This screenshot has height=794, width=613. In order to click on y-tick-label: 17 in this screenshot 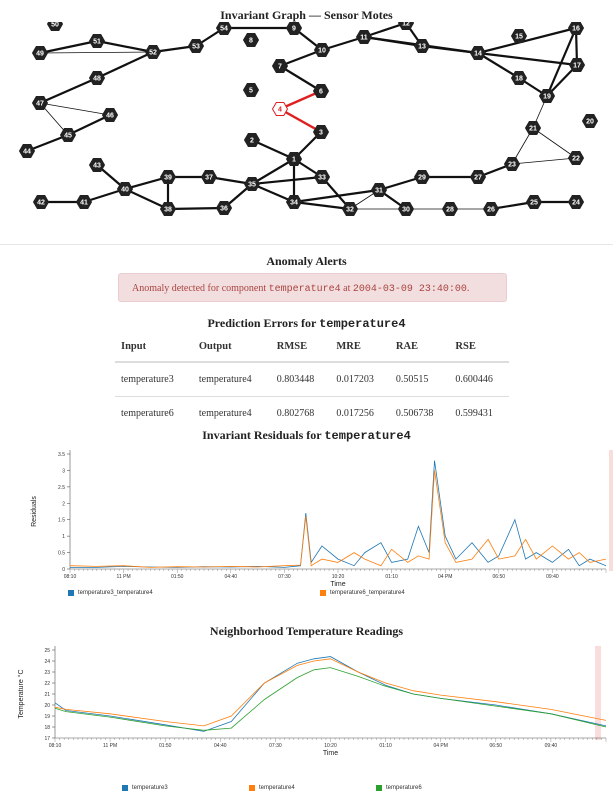, I will do `click(47, 739)`.